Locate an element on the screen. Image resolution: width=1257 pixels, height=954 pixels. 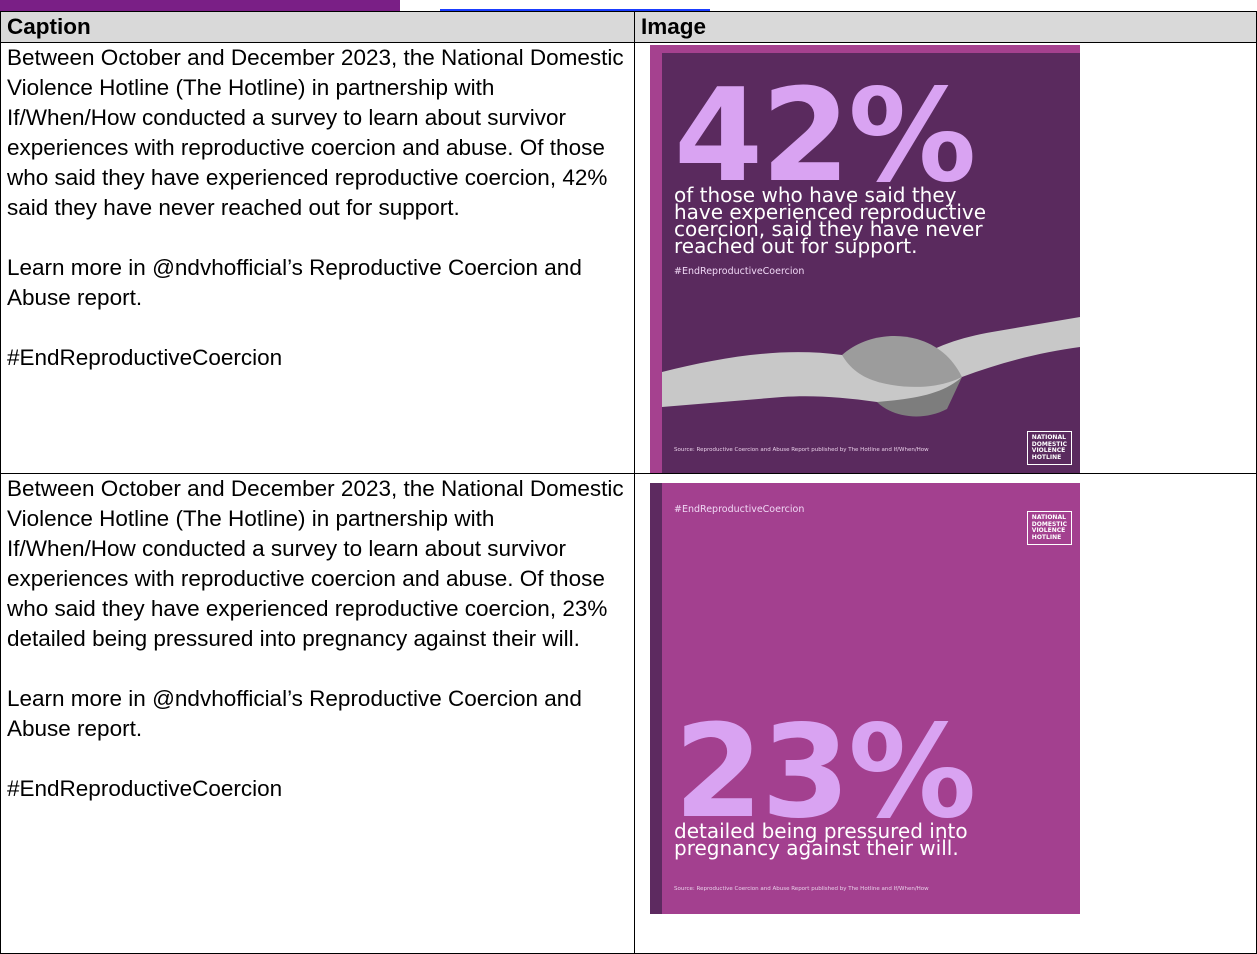
image-text-line: detailed being pressured into is located at coordinates (821, 831).